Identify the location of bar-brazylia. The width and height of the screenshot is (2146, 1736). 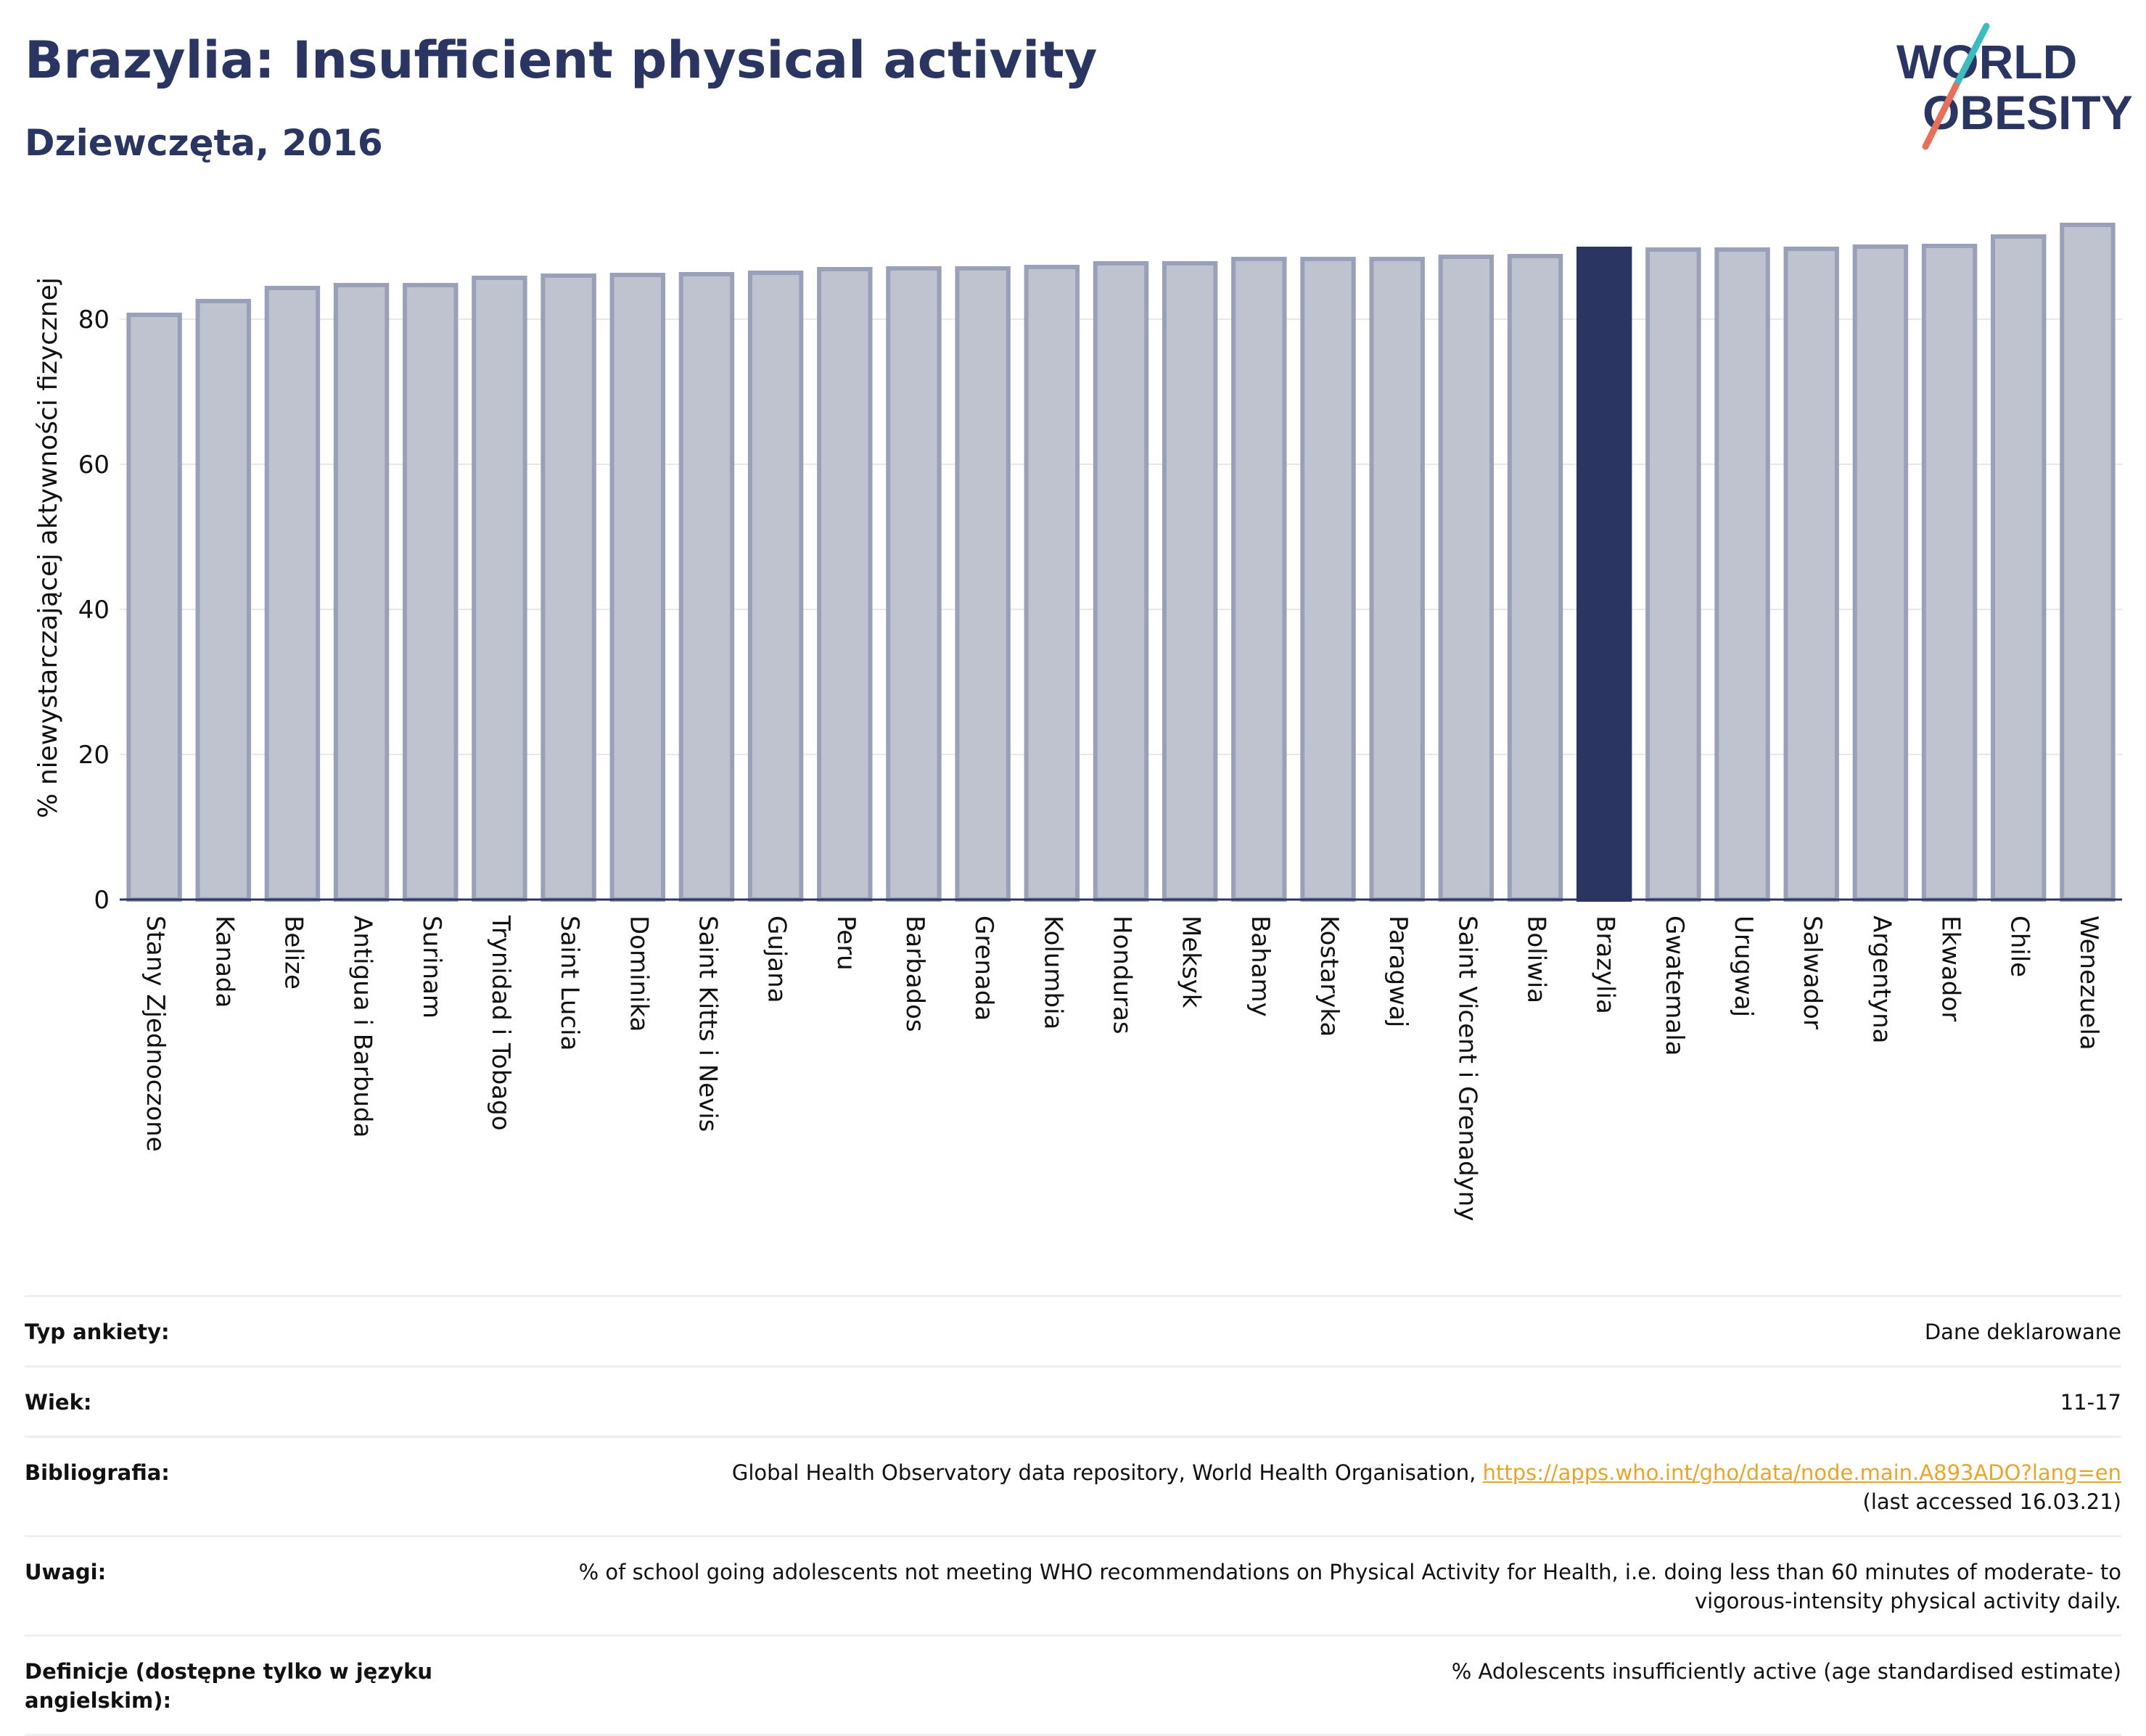
(1604, 574).